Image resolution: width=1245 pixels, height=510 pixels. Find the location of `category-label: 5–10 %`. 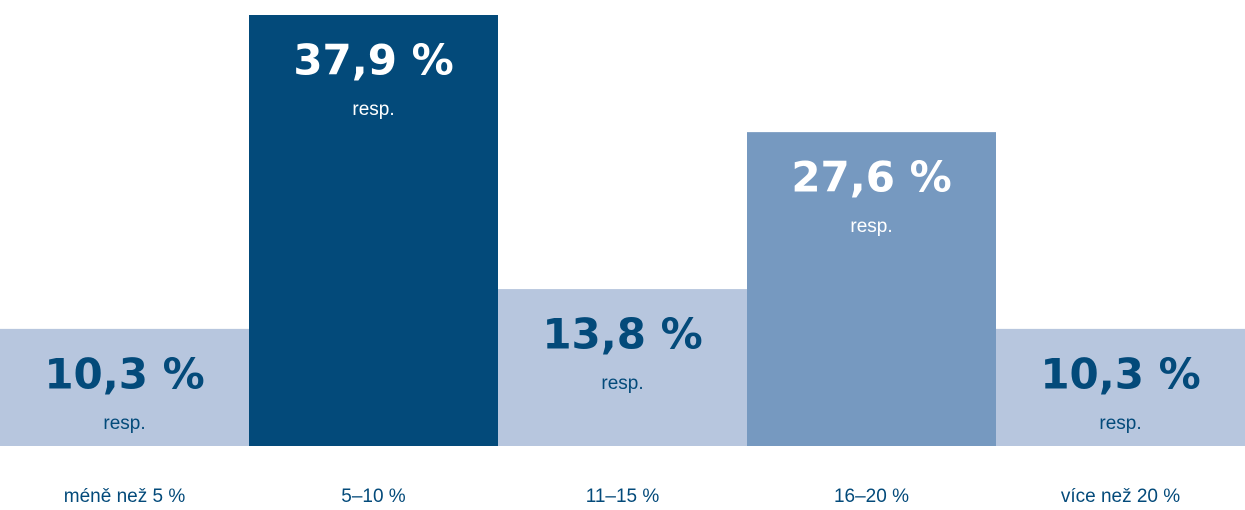

category-label: 5–10 % is located at coordinates (373, 496).